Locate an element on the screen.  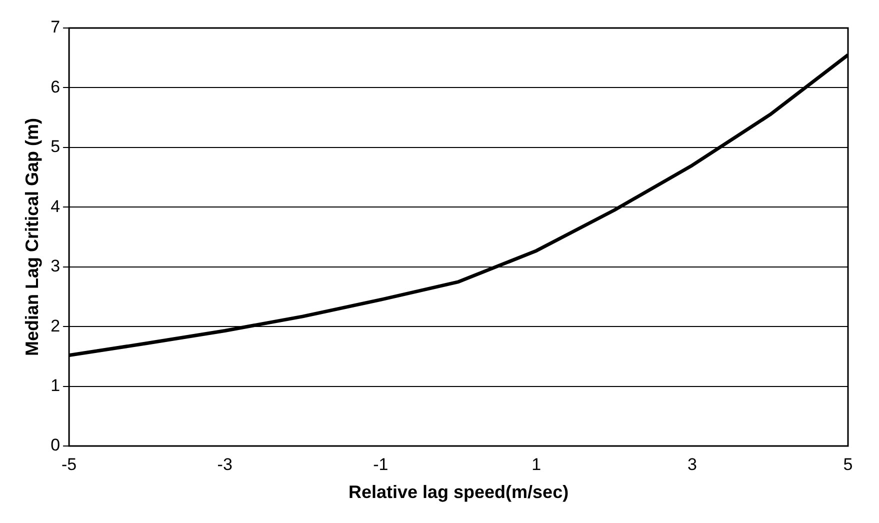
y-tick-label: 6 is located at coordinates (55, 86).